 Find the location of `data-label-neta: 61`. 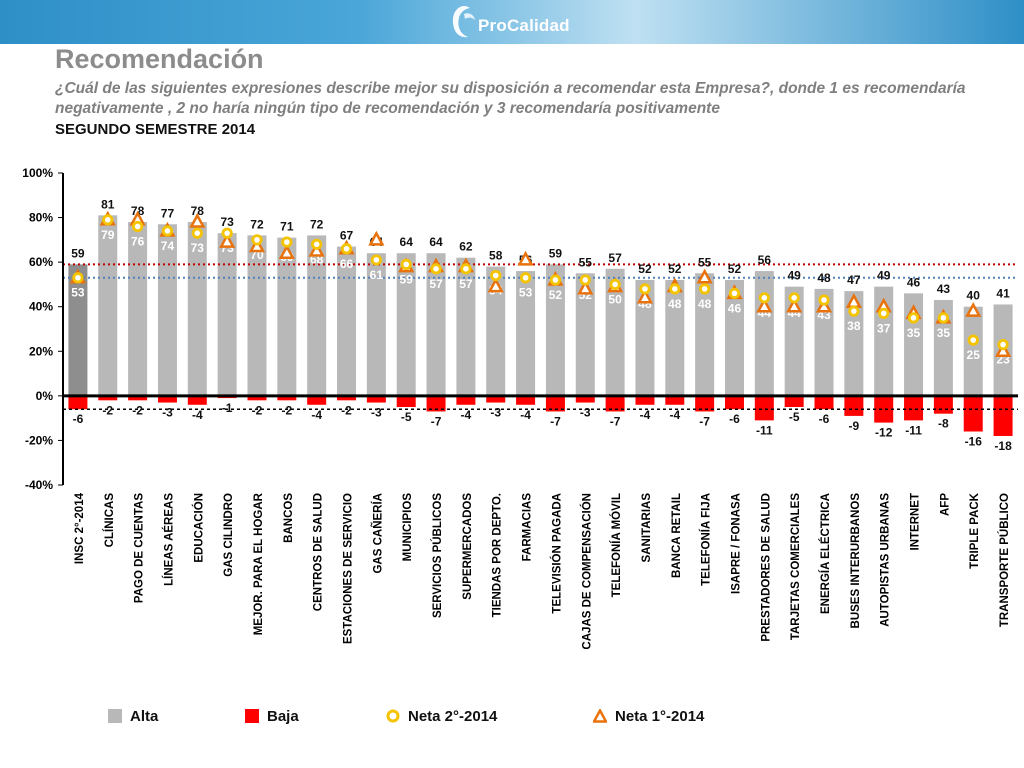

data-label-neta: 61 is located at coordinates (377, 275).